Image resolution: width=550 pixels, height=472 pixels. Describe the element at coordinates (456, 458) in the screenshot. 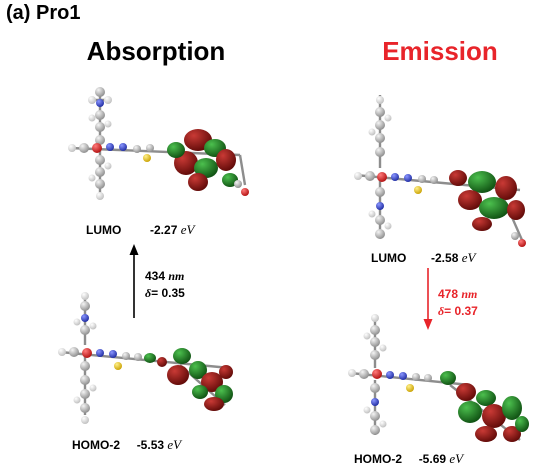

I see `emission-homo-unit: eV` at that location.